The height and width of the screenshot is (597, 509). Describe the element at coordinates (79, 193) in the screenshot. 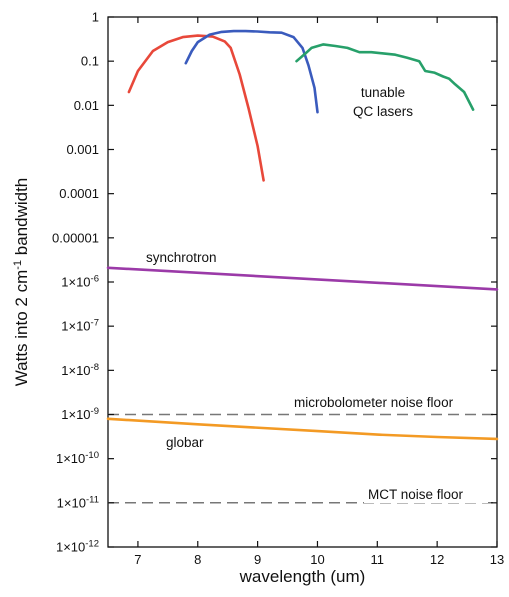

I see `y-tick-label: 0.0001` at that location.